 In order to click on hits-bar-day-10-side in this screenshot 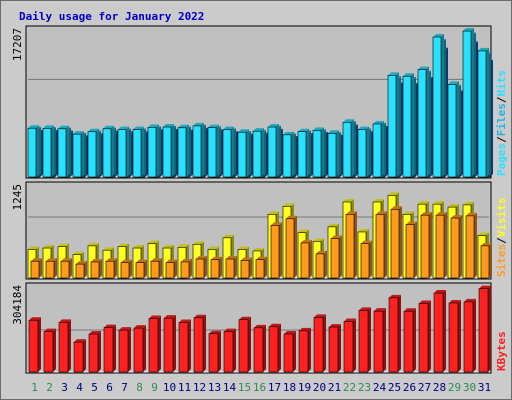, I will do `click(172, 150)`.